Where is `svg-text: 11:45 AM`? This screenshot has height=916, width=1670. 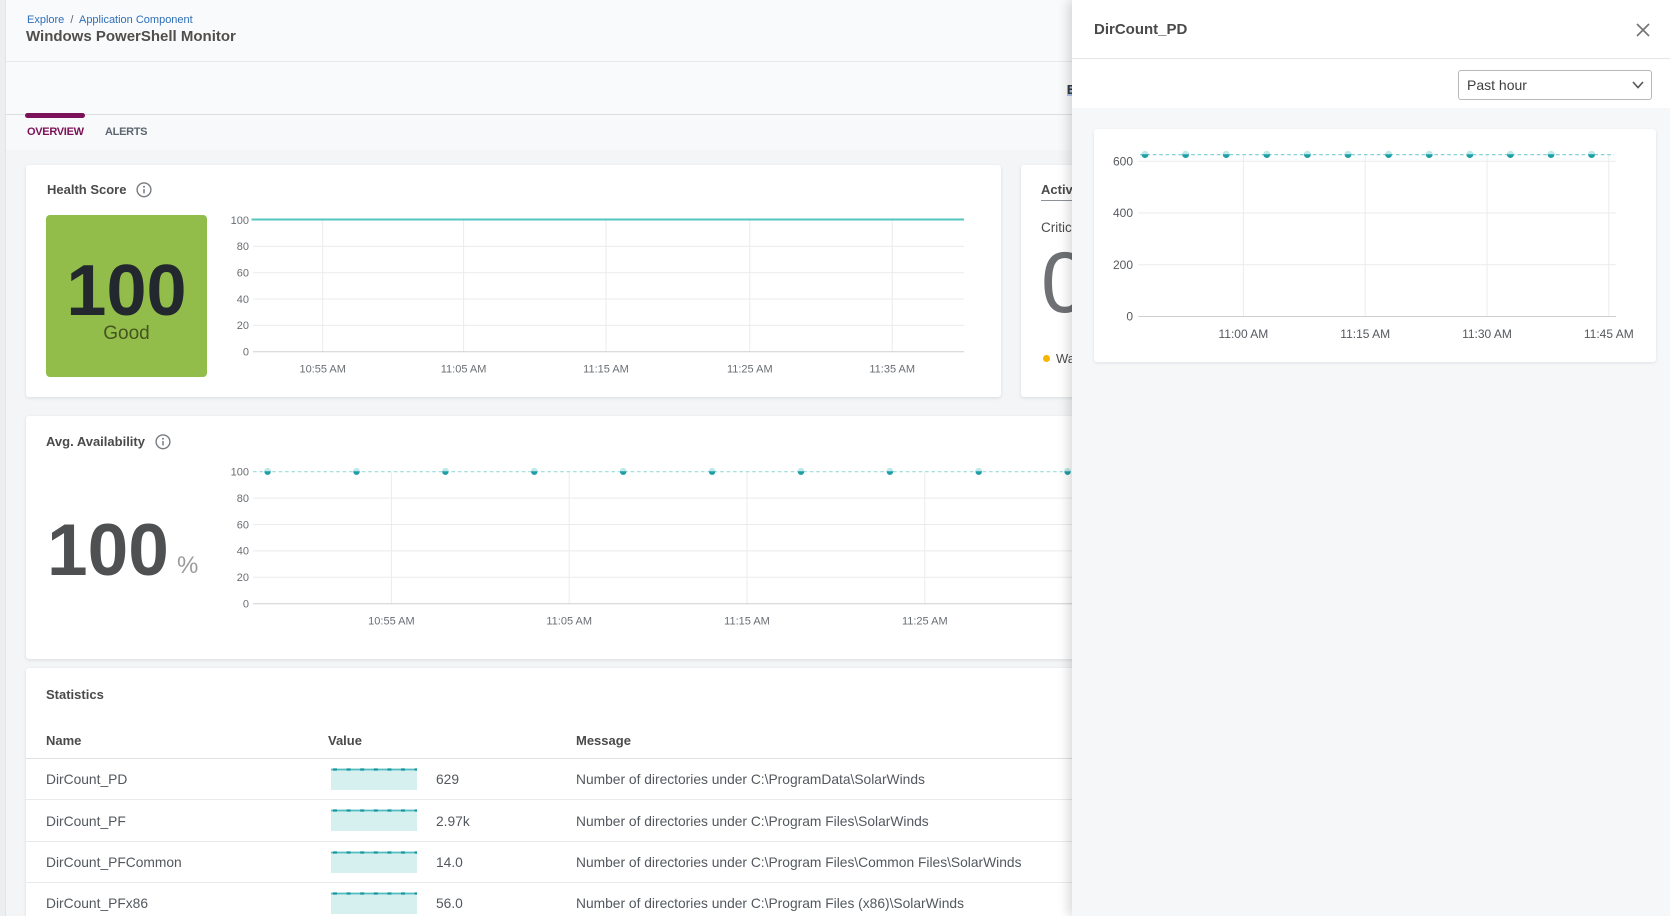
svg-text: 11:45 AM is located at coordinates (1609, 334).